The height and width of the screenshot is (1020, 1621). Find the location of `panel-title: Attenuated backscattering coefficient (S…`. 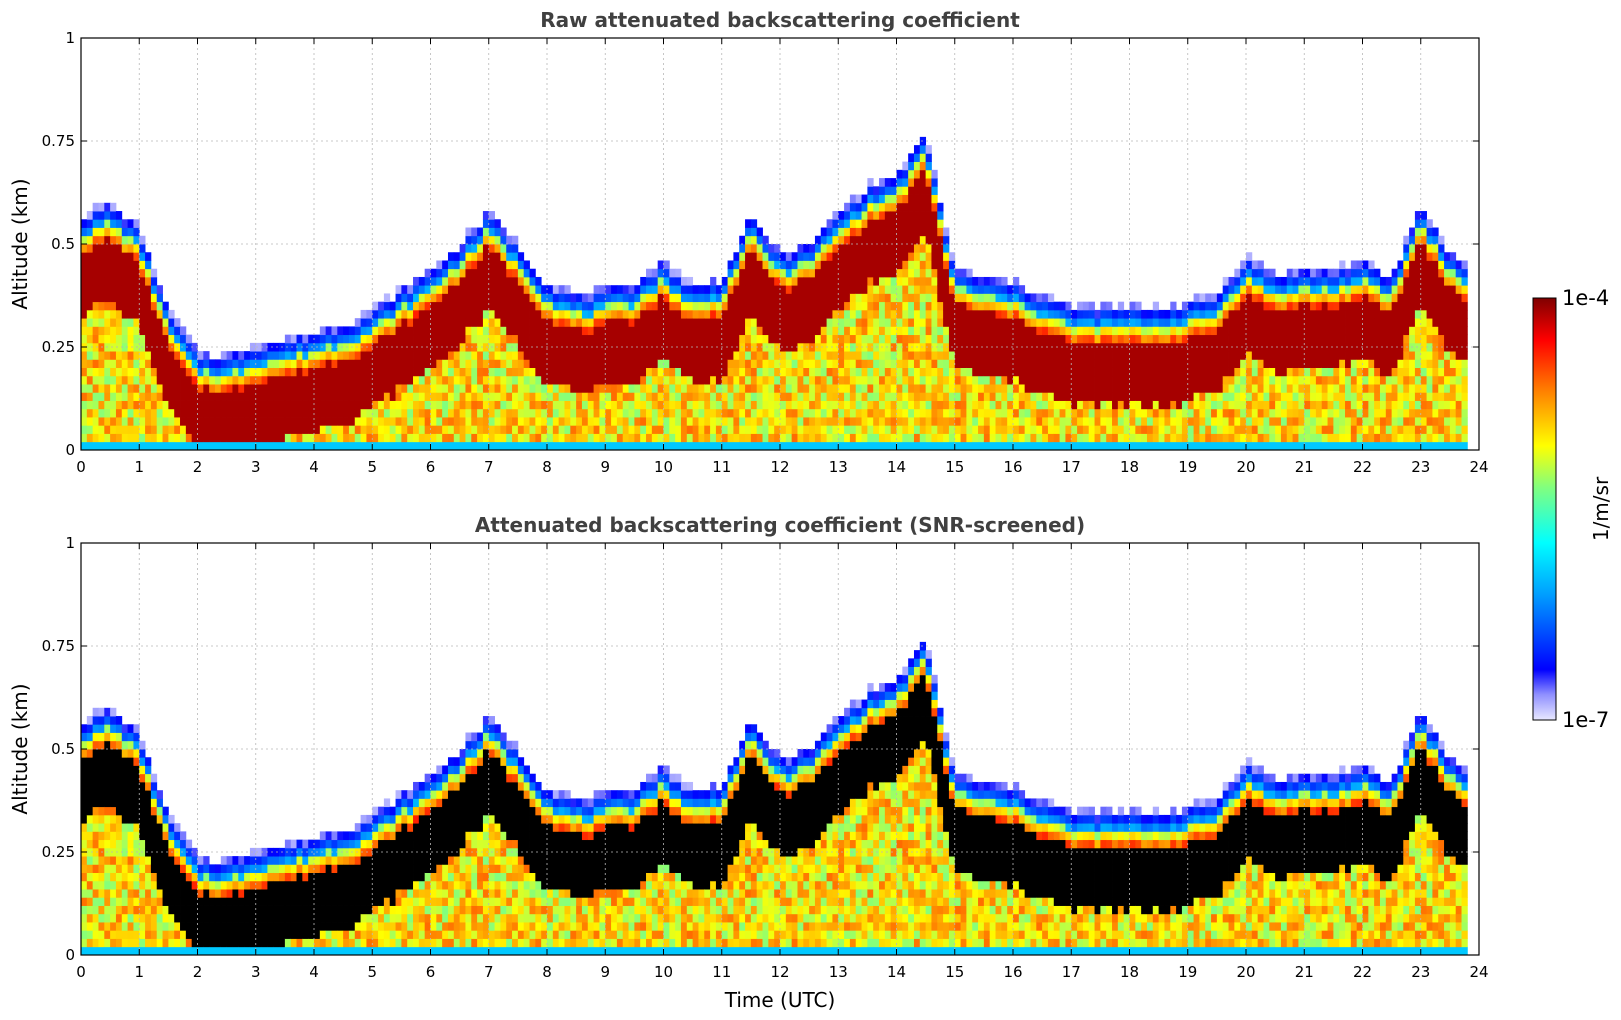

panel-title: Attenuated backscattering coefficient (S… is located at coordinates (780, 525).